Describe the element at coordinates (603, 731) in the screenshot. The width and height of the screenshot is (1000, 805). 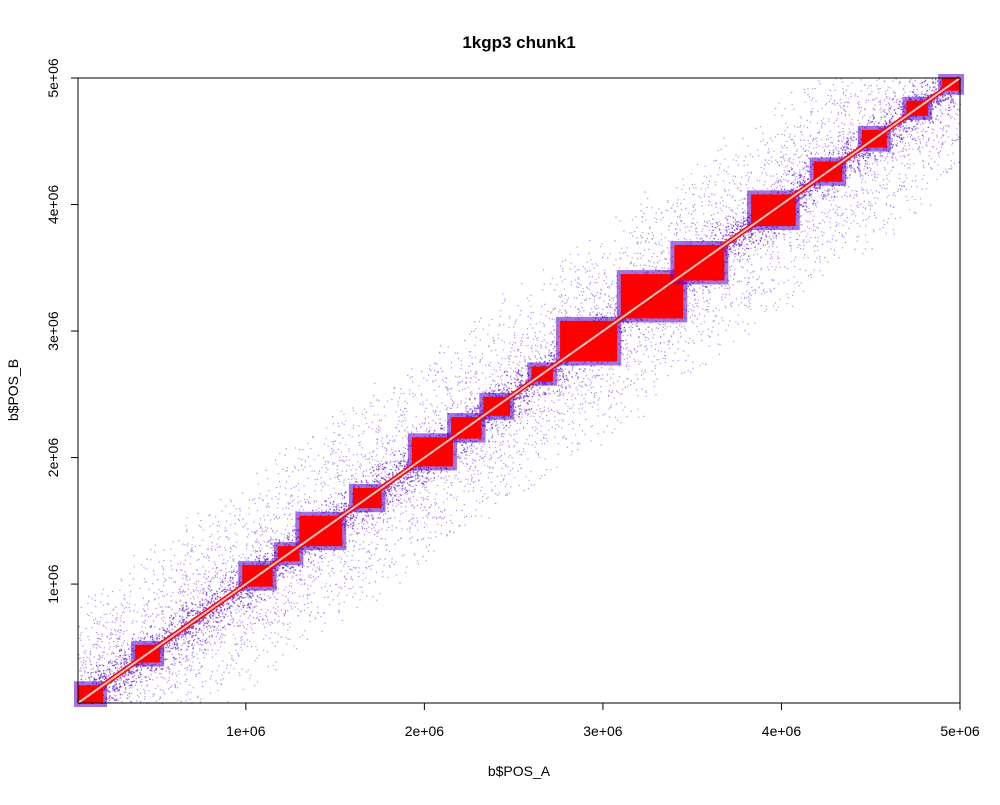
I see `x-tick-label: 3e+06` at that location.